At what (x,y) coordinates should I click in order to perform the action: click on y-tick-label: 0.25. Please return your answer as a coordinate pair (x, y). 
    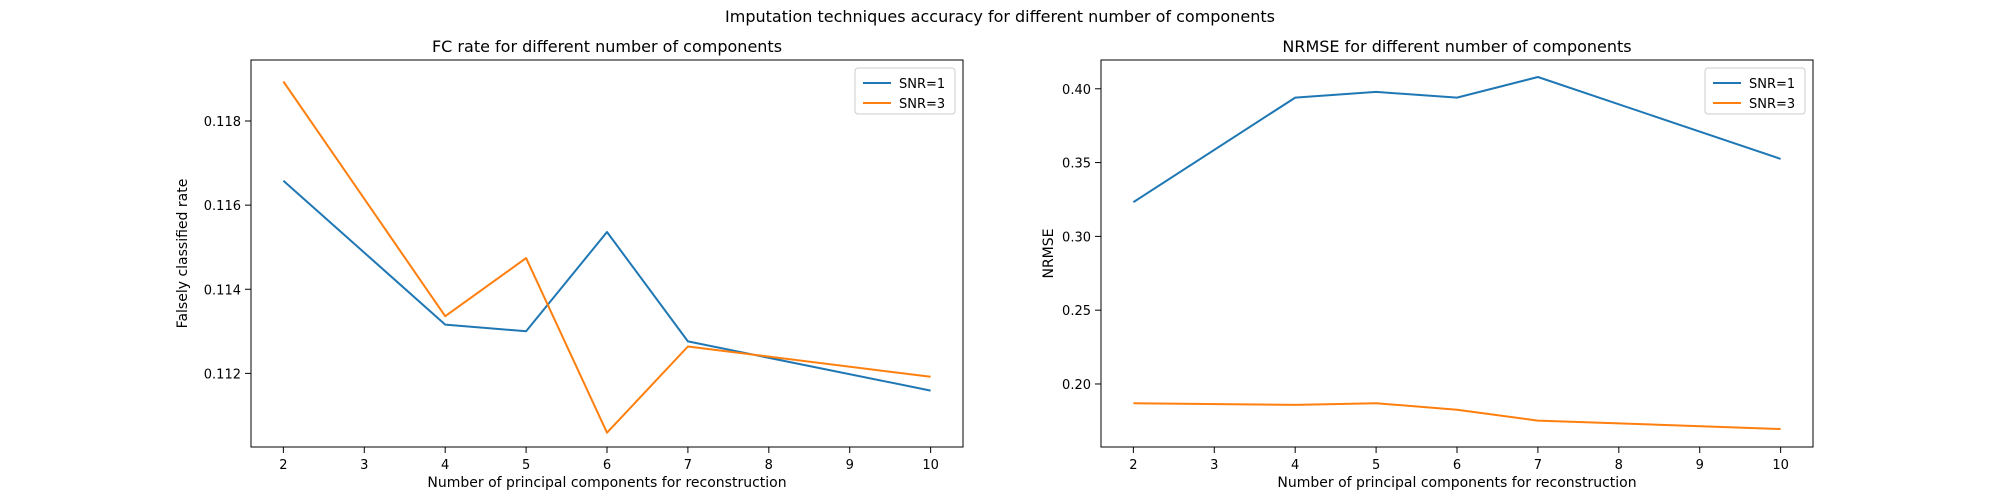
    Looking at the image, I should click on (1076, 311).